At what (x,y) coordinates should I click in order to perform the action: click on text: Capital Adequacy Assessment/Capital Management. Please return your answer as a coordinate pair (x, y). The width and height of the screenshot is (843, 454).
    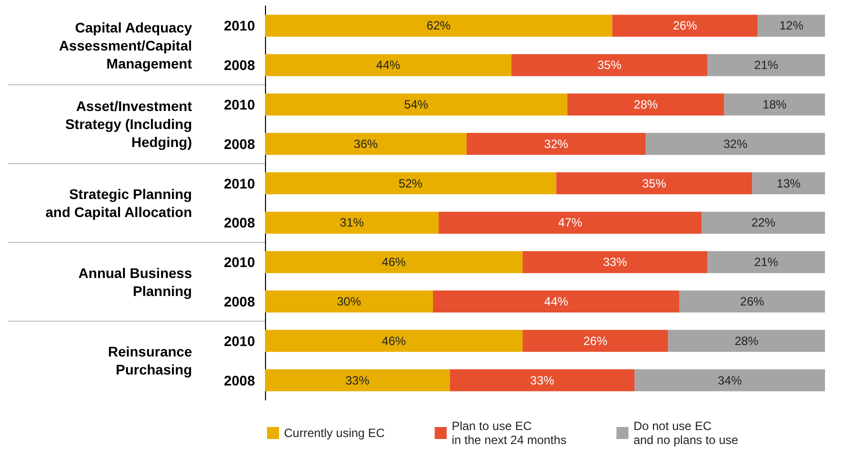
    Looking at the image, I should click on (125, 45).